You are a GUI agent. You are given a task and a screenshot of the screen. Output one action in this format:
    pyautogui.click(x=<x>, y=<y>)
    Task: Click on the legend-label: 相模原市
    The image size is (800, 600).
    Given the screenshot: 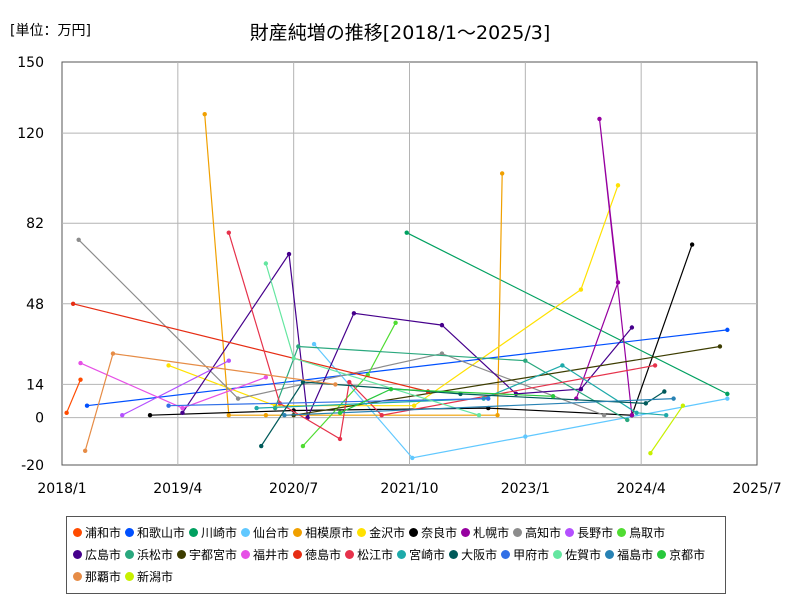 What is the action you would take?
    pyautogui.click(x=329, y=532)
    